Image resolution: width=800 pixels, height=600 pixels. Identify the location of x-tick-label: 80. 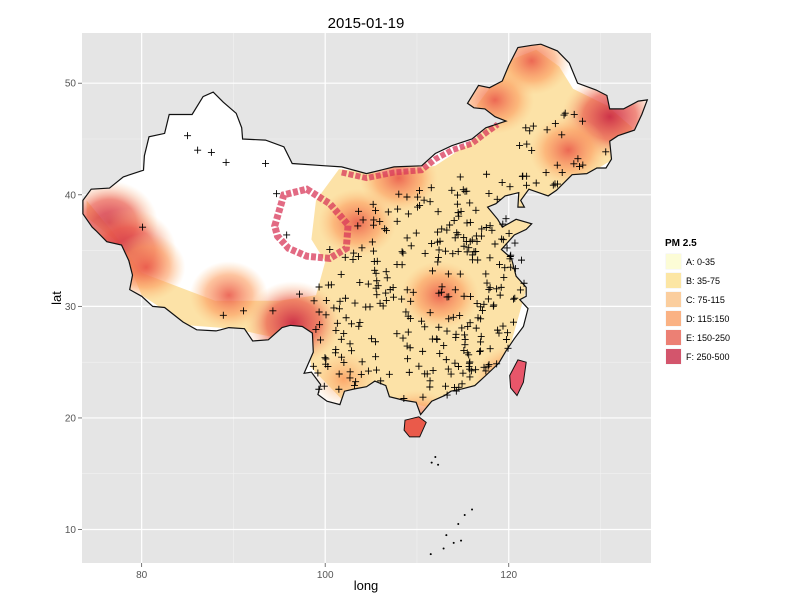
(142, 575).